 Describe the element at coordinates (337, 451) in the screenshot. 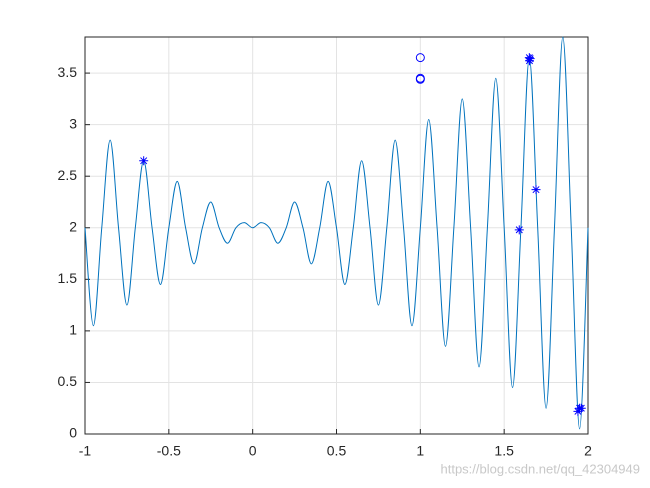

I see `x-tick-label: 0.5` at that location.